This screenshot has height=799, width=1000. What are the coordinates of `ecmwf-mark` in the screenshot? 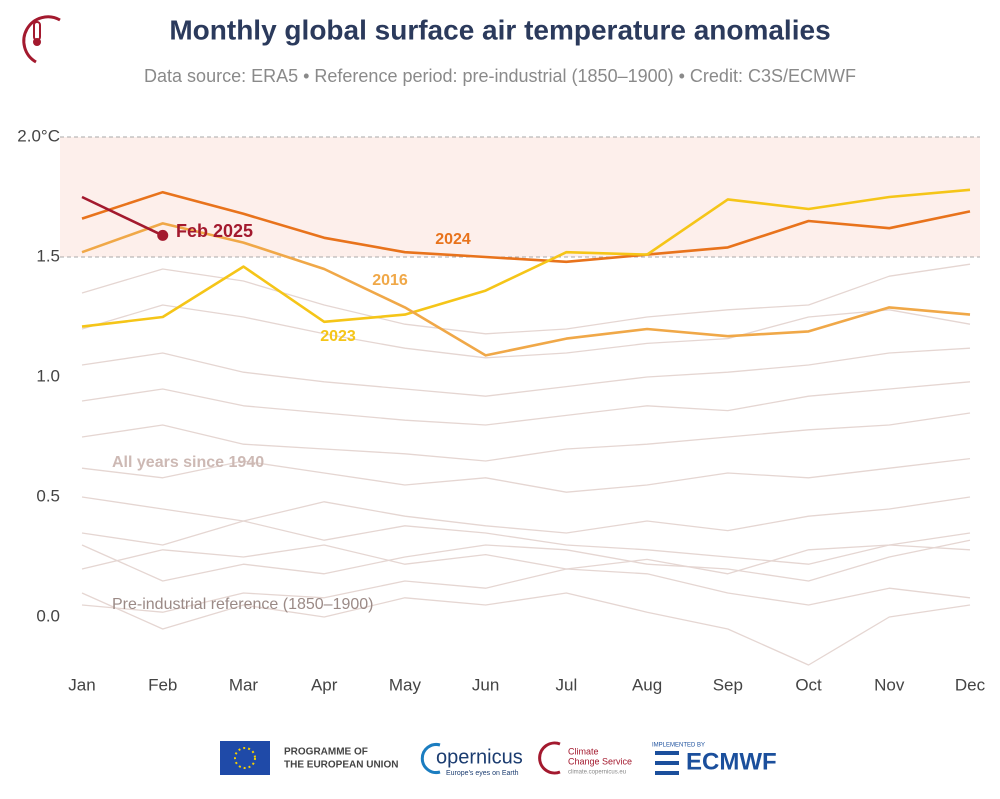 It's located at (667, 763).